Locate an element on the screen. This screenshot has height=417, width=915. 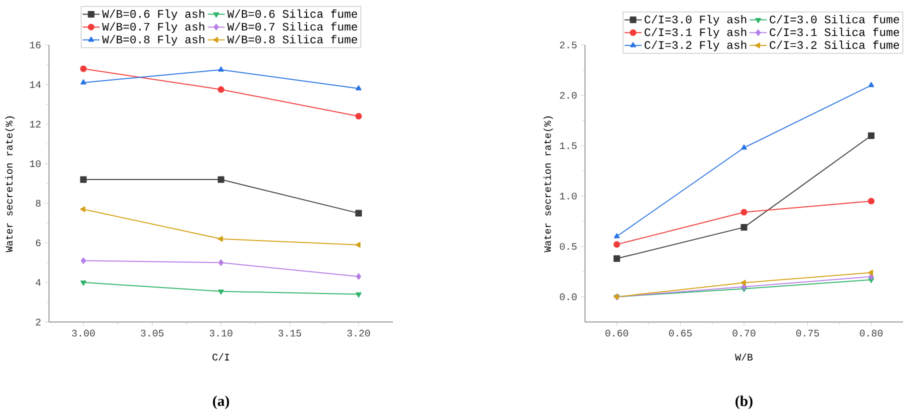
legend-label: C/I=3.0 Fly ash is located at coordinates (695, 20).